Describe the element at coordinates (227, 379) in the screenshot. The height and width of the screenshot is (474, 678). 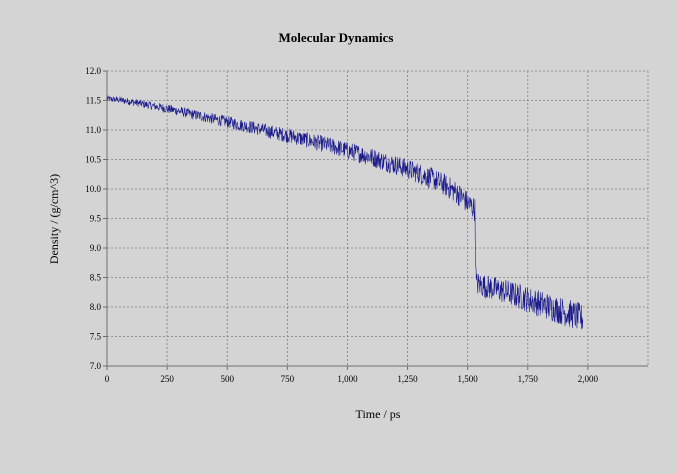
I see `x-tick-label: 500` at that location.